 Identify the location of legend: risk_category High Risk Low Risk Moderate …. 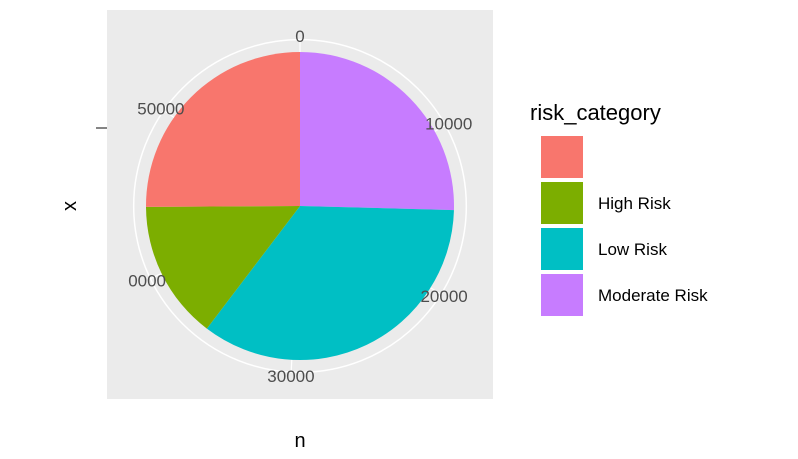
(619, 208).